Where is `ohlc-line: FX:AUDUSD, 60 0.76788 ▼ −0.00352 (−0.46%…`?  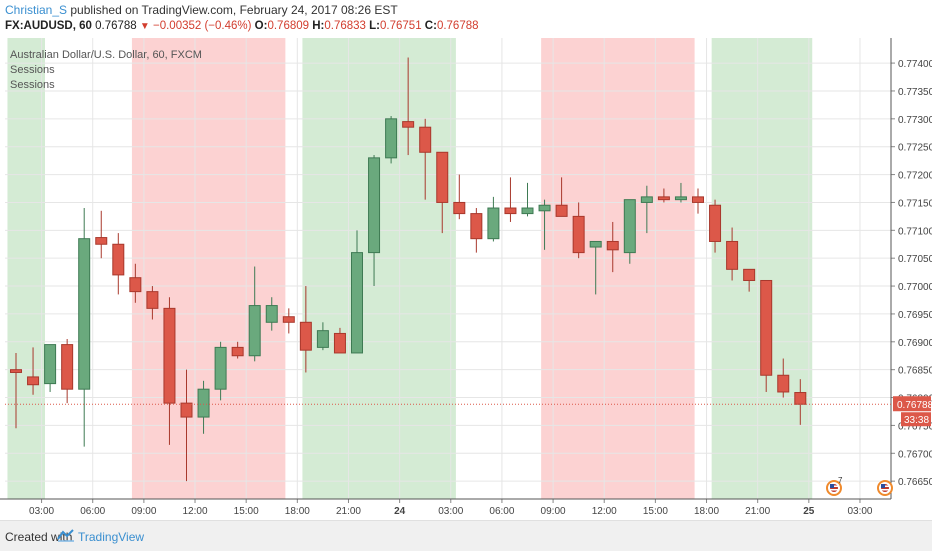 ohlc-line: FX:AUDUSD, 60 0.76788 ▼ −0.00352 (−0.46%… is located at coordinates (242, 26).